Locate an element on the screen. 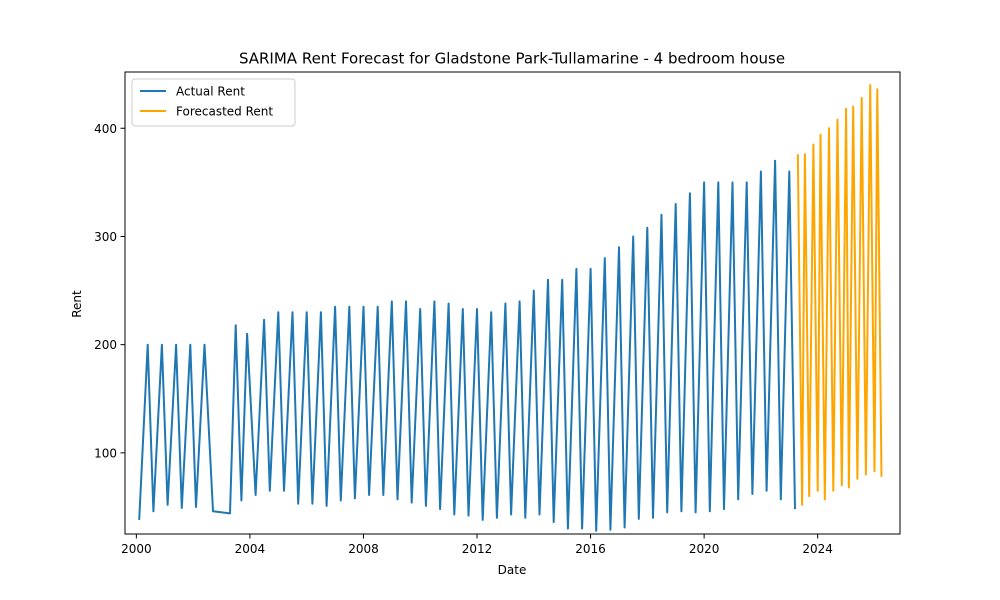 This screenshot has width=1000, height=600. y-tick-label: 400 is located at coordinates (105, 129).